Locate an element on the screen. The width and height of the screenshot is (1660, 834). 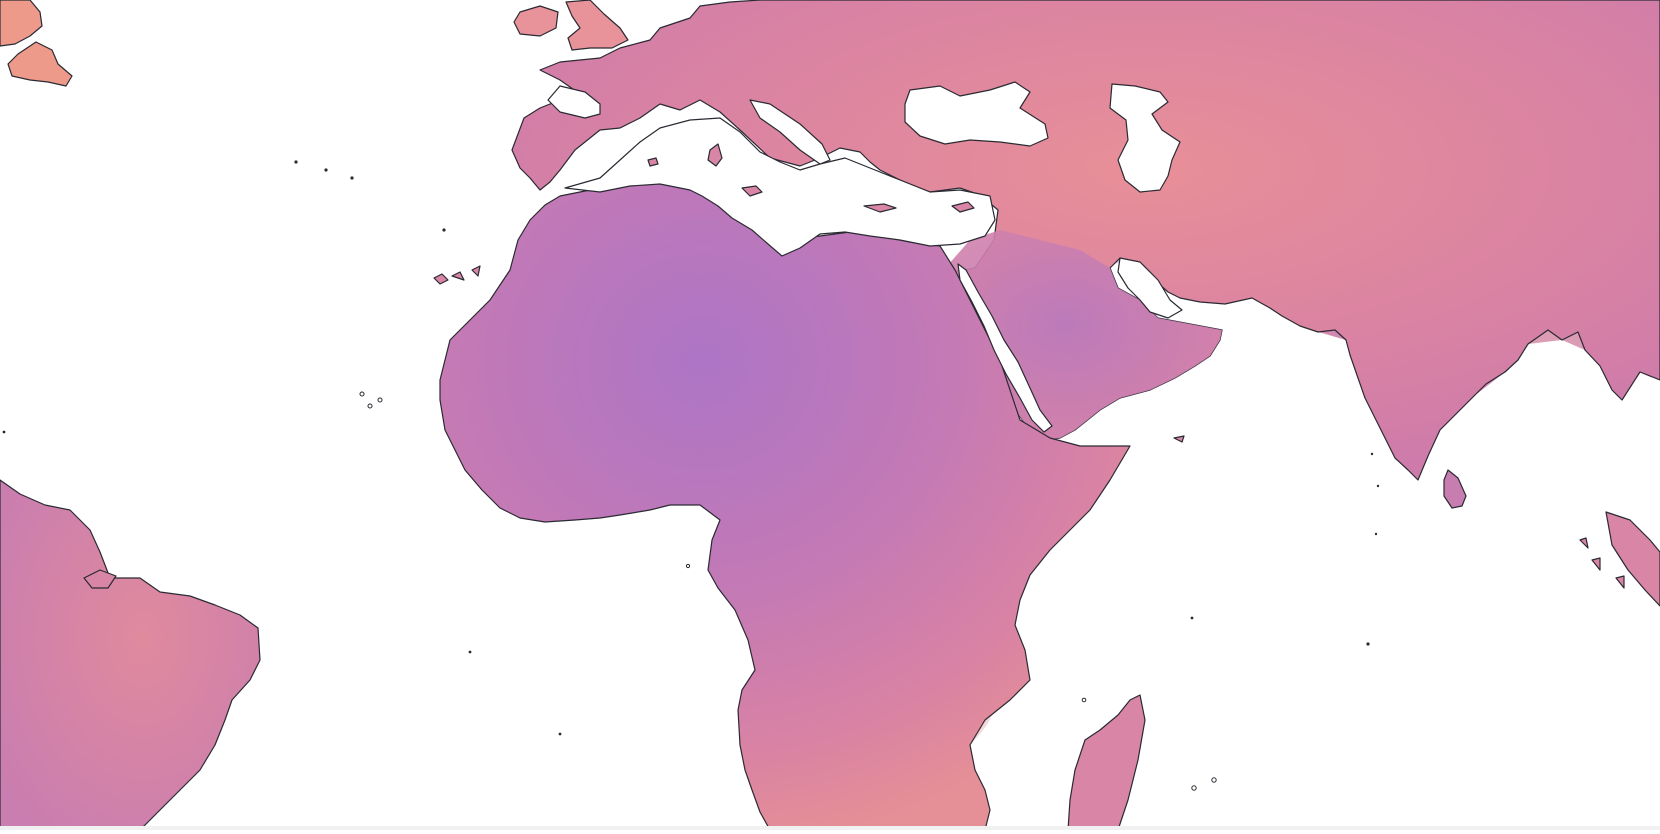
med-islands is located at coordinates (811, 178).